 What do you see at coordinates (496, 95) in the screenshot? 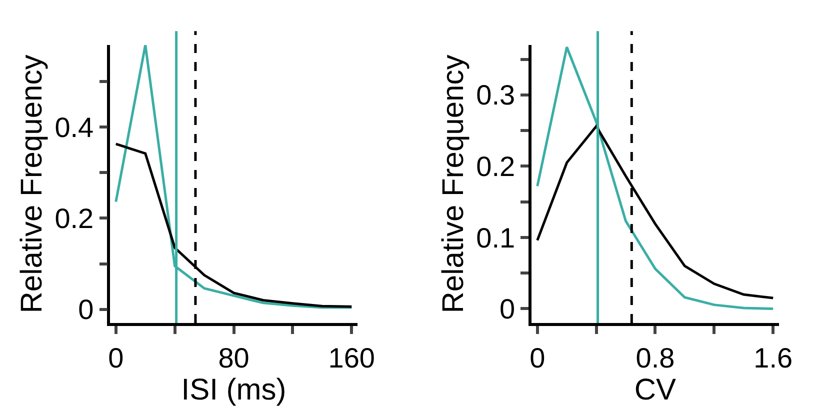
I see `y-tick-label: 0.3` at bounding box center [496, 95].